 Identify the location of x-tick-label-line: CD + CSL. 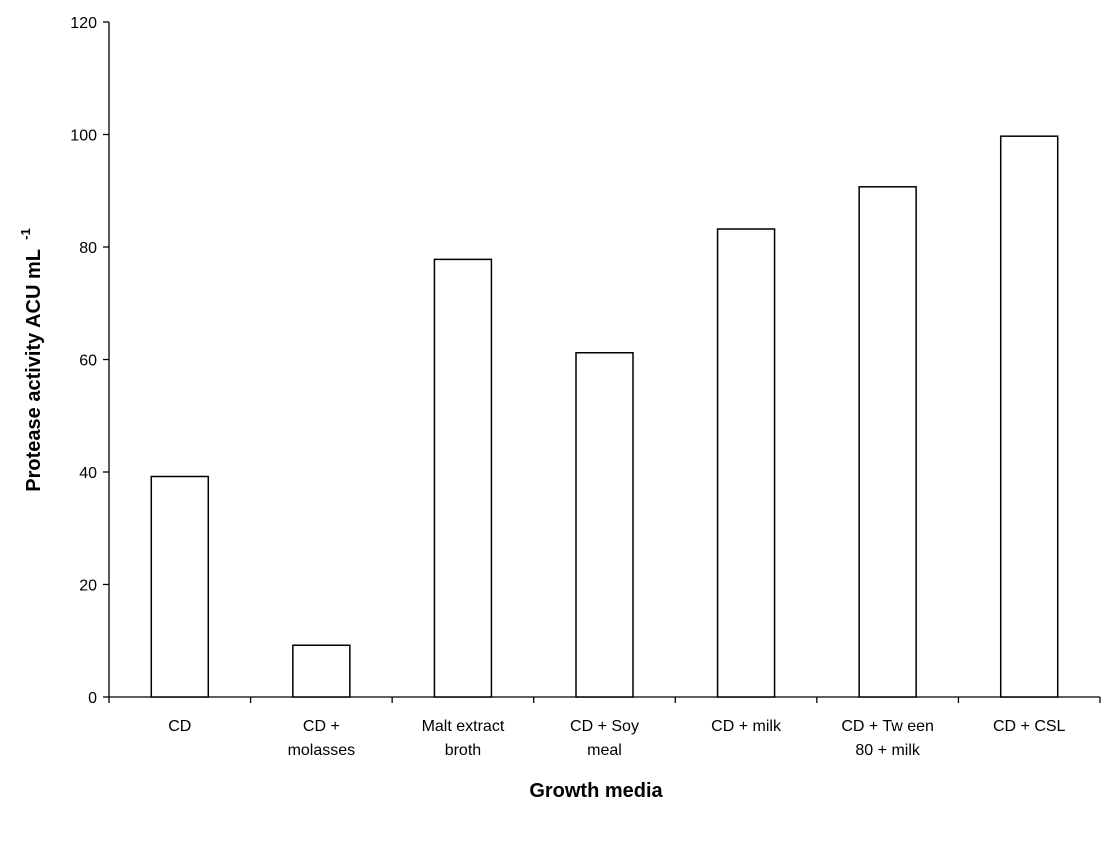
(1029, 726).